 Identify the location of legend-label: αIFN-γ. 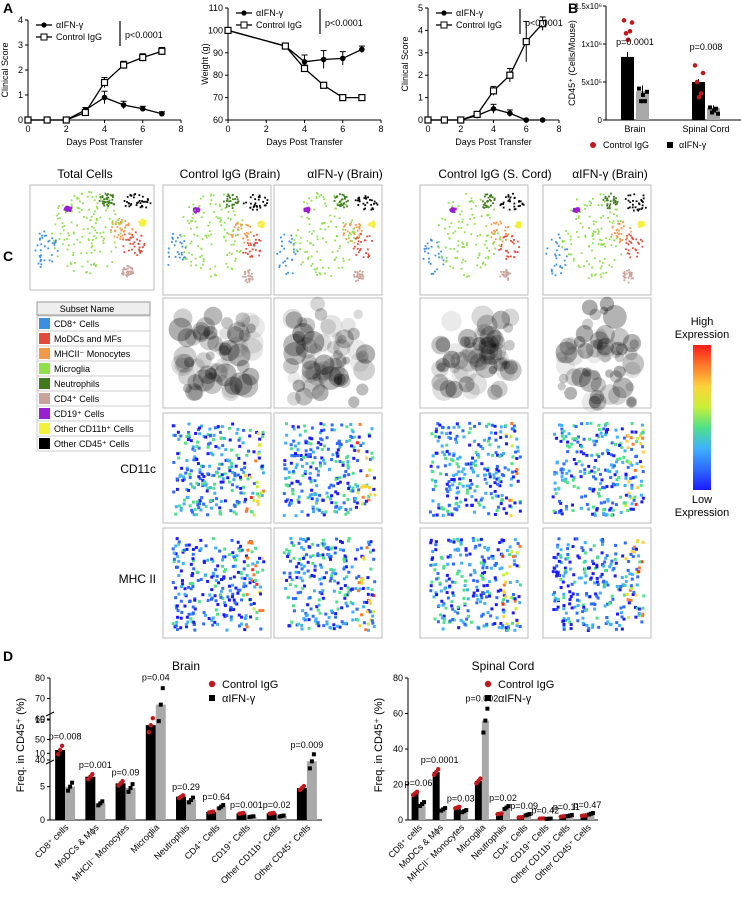
(270, 13).